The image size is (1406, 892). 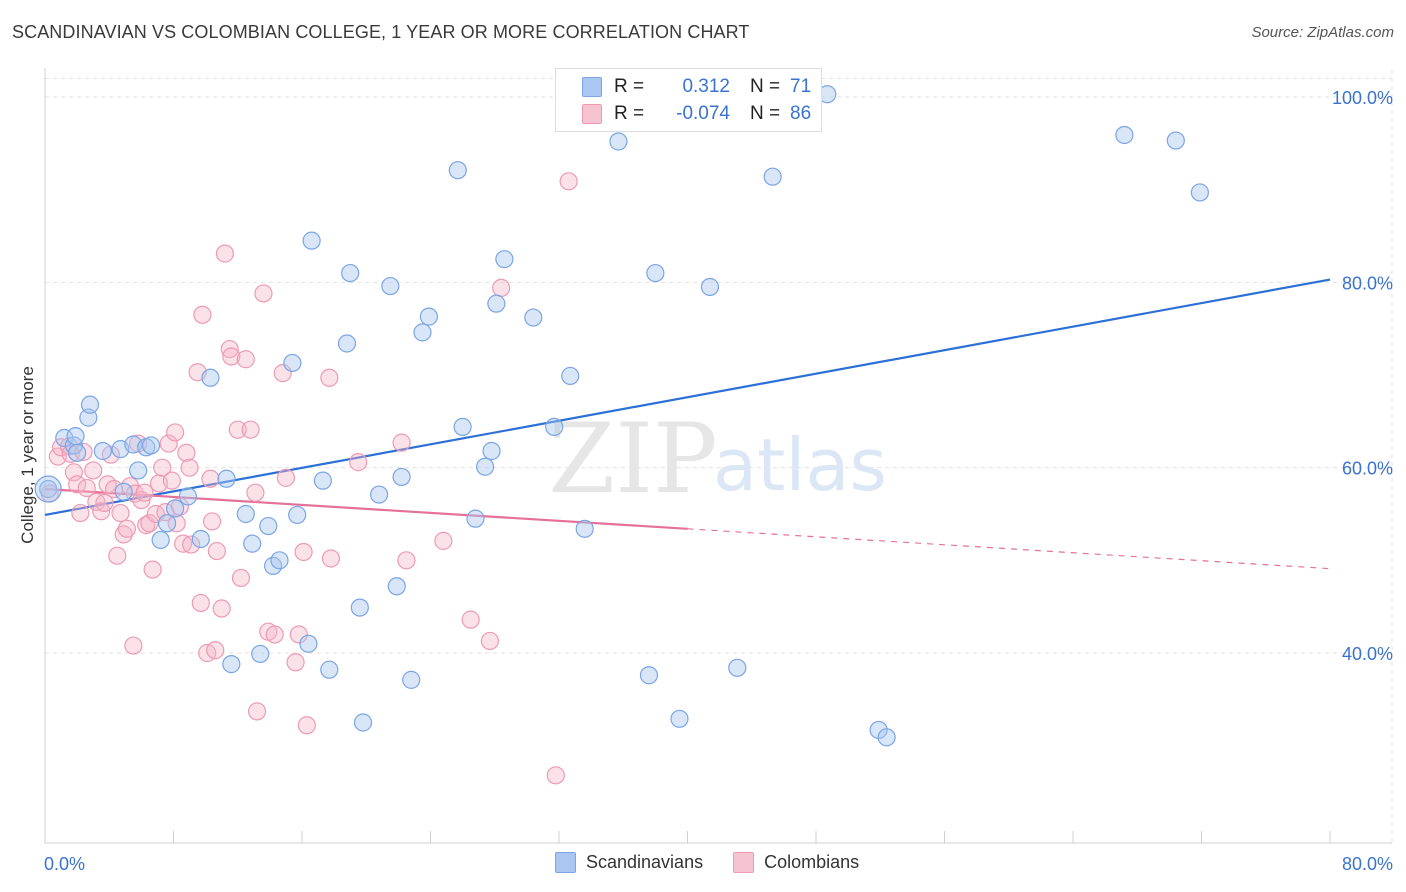 What do you see at coordinates (722, 862) in the screenshot?
I see `series-legend: Scandinavians Colombians` at bounding box center [722, 862].